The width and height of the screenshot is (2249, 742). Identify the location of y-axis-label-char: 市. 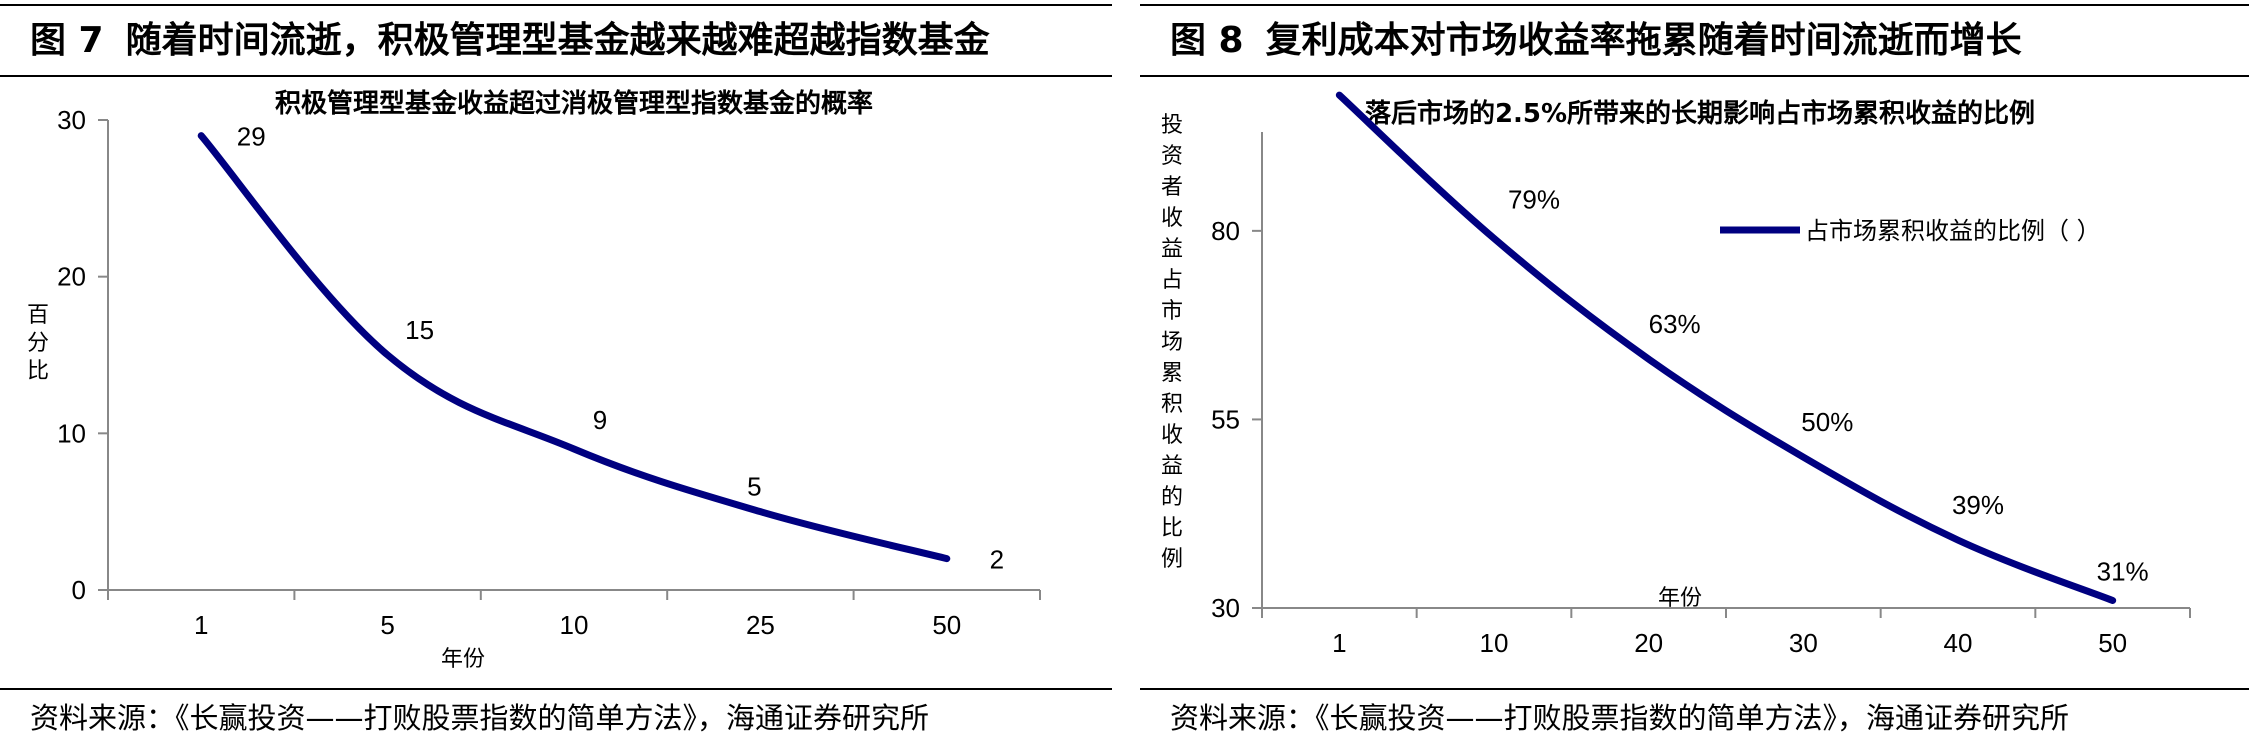
(1172, 311).